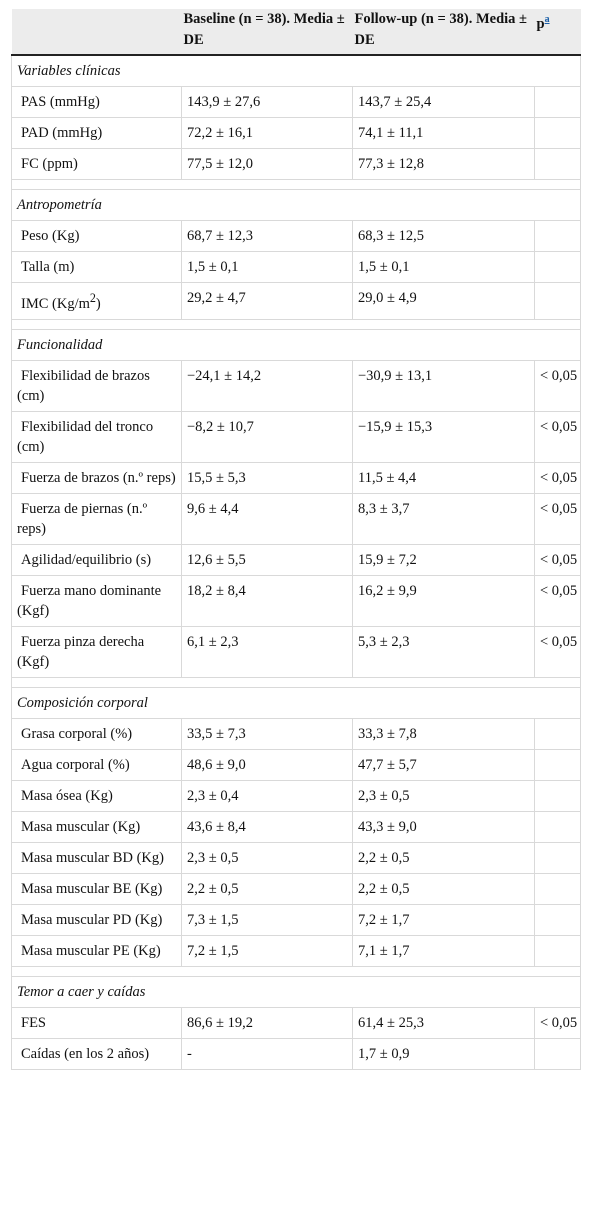 The height and width of the screenshot is (1211, 590). I want to click on section-spacer, so click(296, 184).